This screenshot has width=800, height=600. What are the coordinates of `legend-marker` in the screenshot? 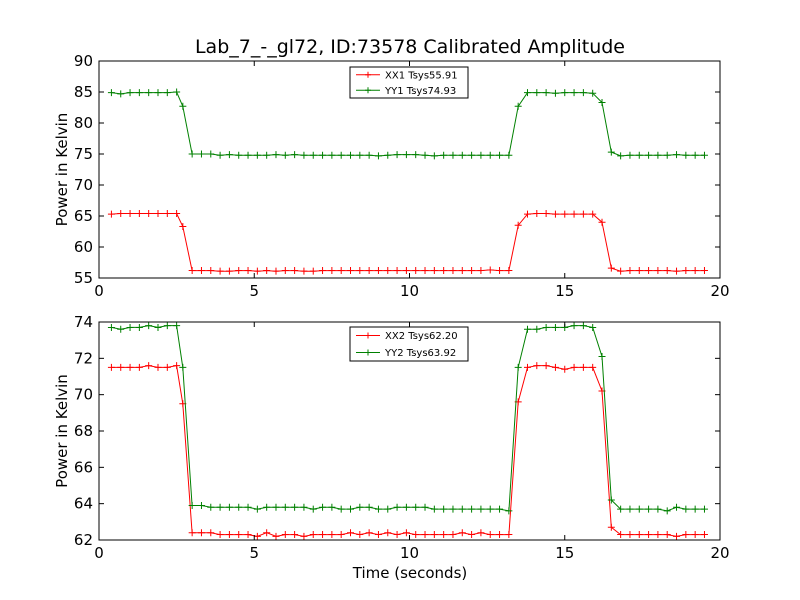 It's located at (368, 90).